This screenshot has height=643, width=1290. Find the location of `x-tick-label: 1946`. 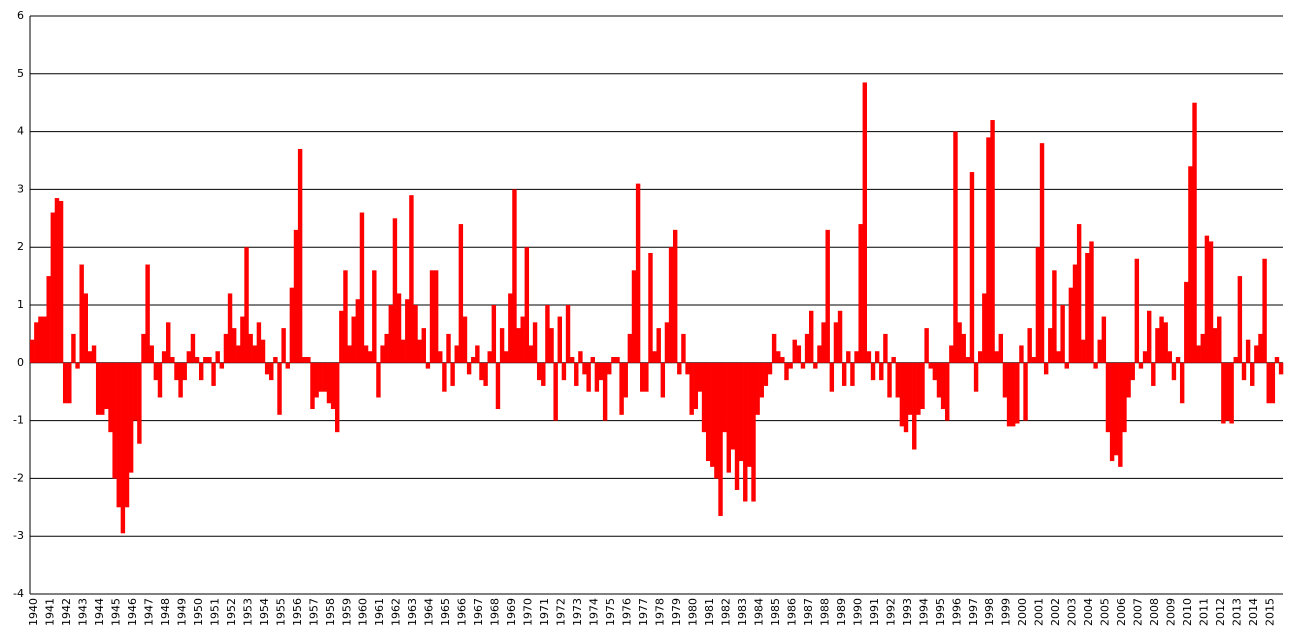

x-tick-label: 1946 is located at coordinates (132, 612).